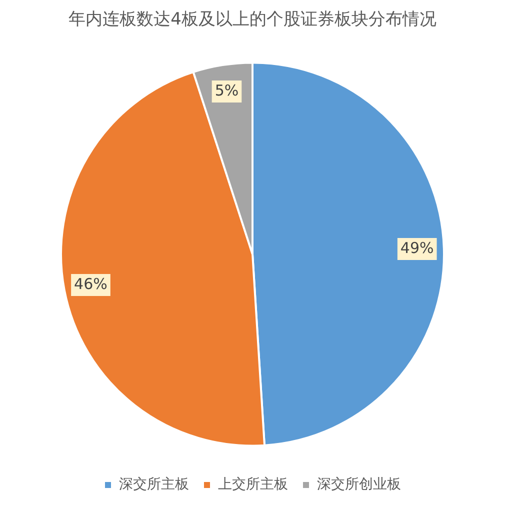  Describe the element at coordinates (417, 247) in the screenshot. I see `data-label: 49%` at that location.